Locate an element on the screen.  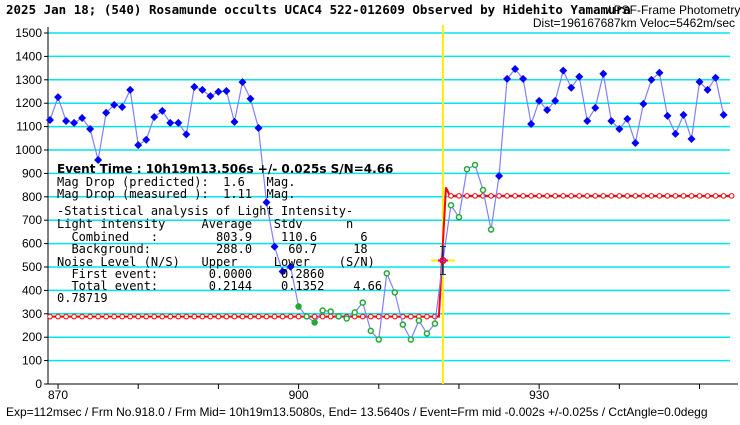
overlay-line: Mag Drop (predicted): 1.6 Mag. is located at coordinates (176, 182).